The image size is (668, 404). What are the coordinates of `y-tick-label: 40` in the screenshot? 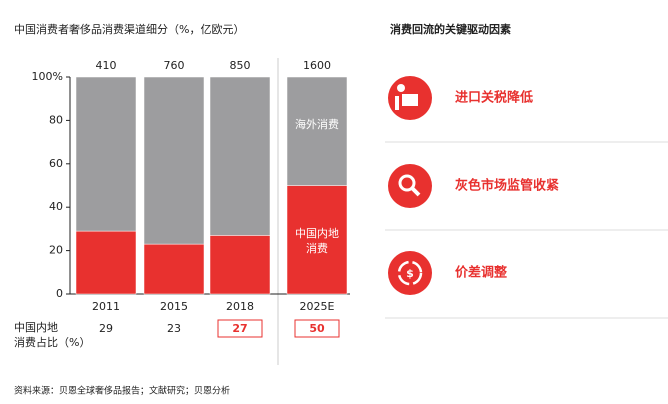 It's located at (56, 206).